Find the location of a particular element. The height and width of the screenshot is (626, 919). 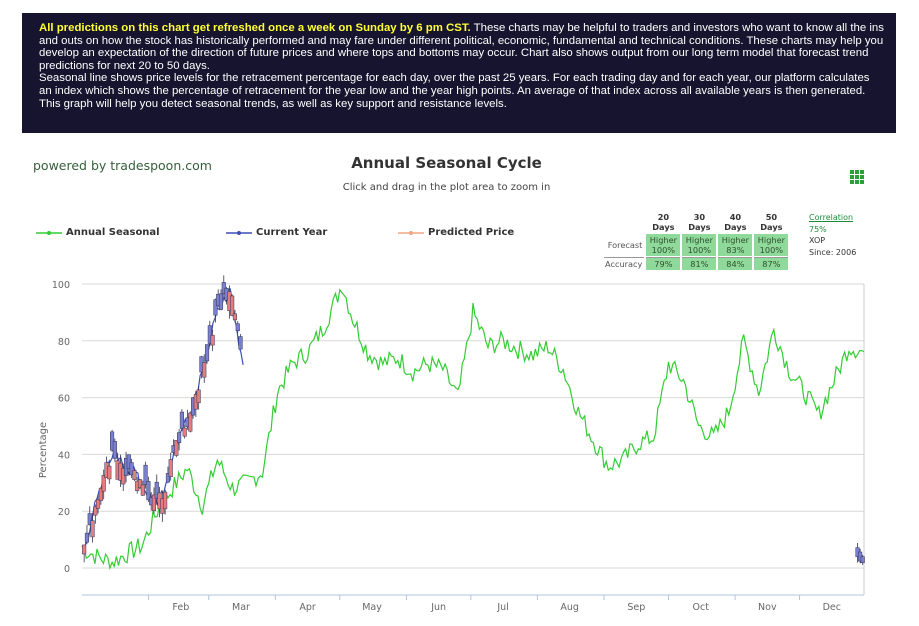

legend-label-current-year: Current Year is located at coordinates (292, 232).